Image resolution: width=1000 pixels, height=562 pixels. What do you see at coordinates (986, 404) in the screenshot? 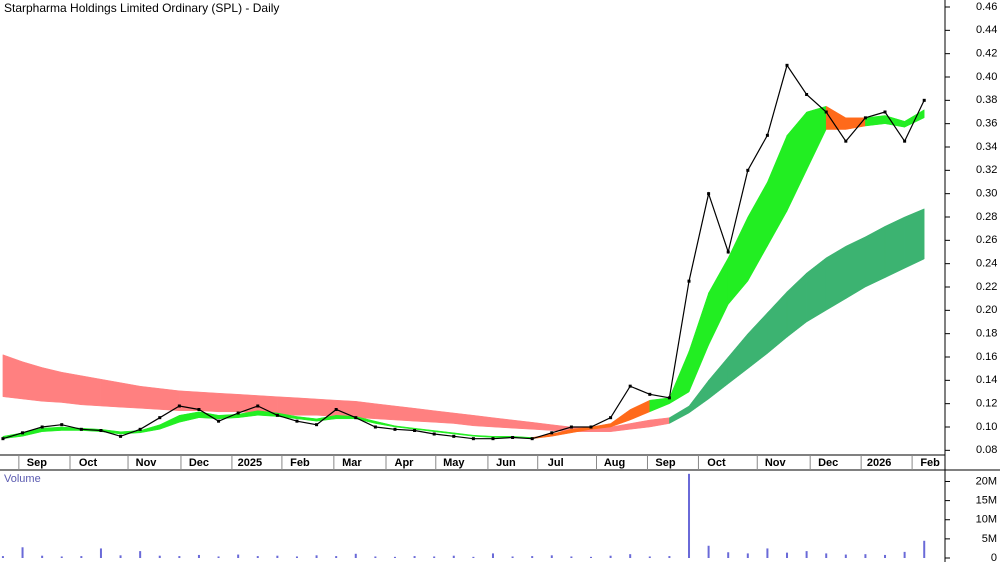
I see `y-tick-label: 0.12` at bounding box center [986, 404].